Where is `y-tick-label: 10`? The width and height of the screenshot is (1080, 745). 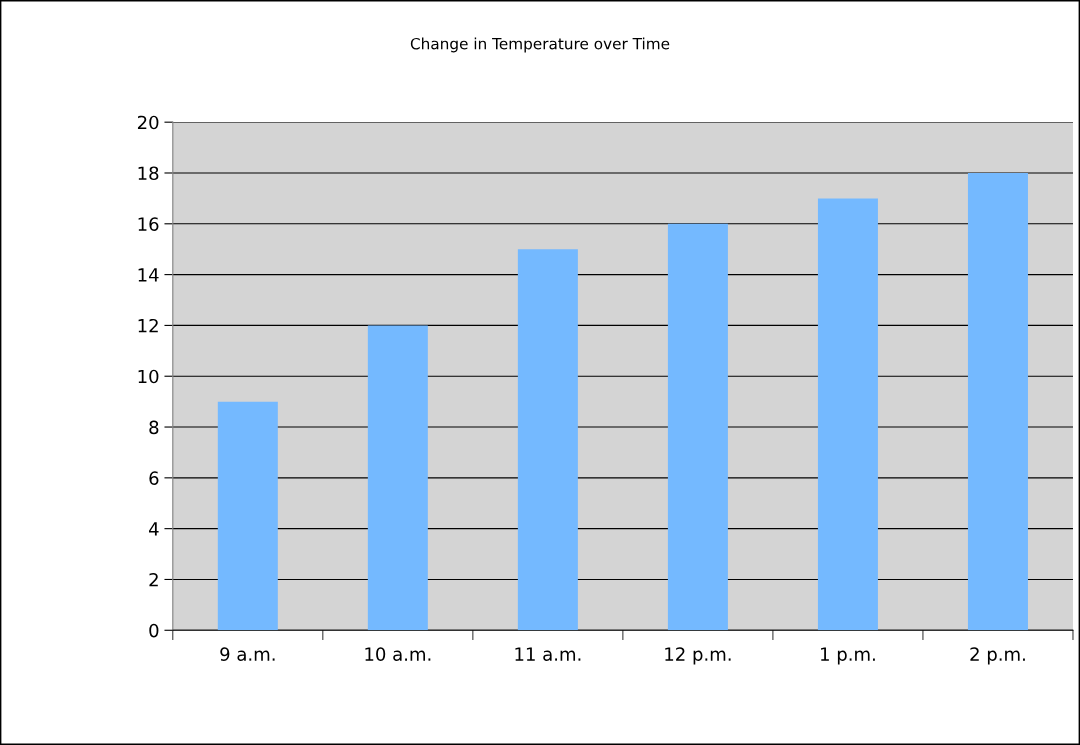 y-tick-label: 10 is located at coordinates (148, 376).